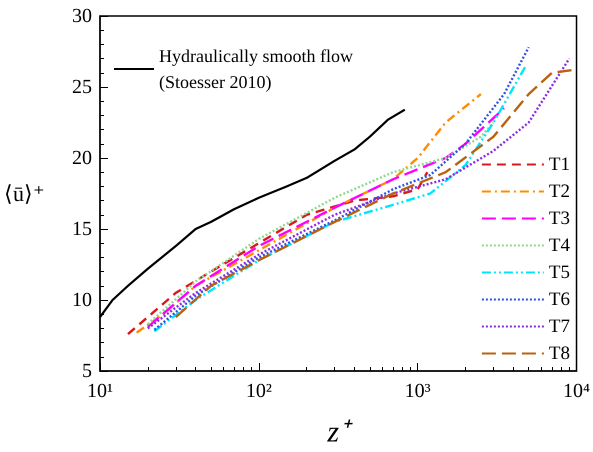  Describe the element at coordinates (559, 272) in the screenshot. I see `legend-label: T5` at that location.